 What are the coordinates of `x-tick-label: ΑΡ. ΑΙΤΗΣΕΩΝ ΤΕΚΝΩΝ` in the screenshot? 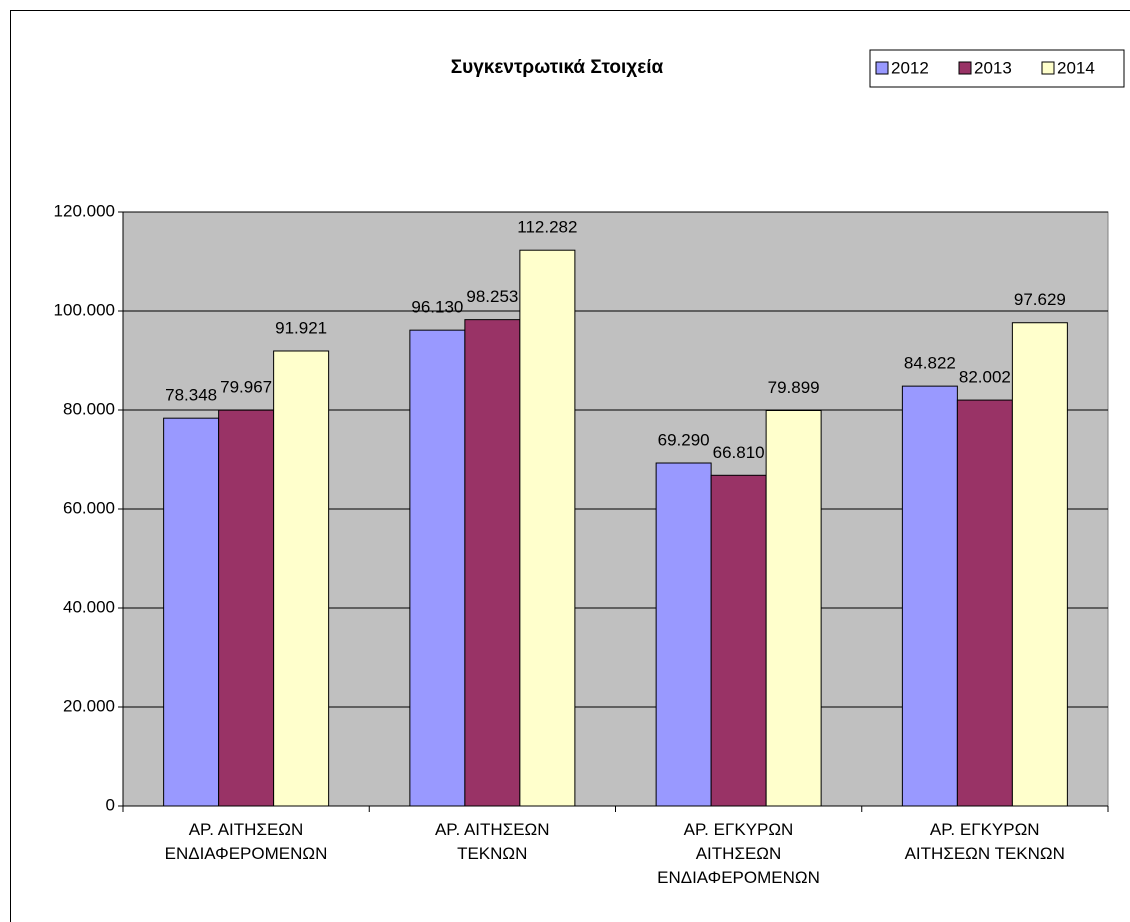 It's located at (492, 841).